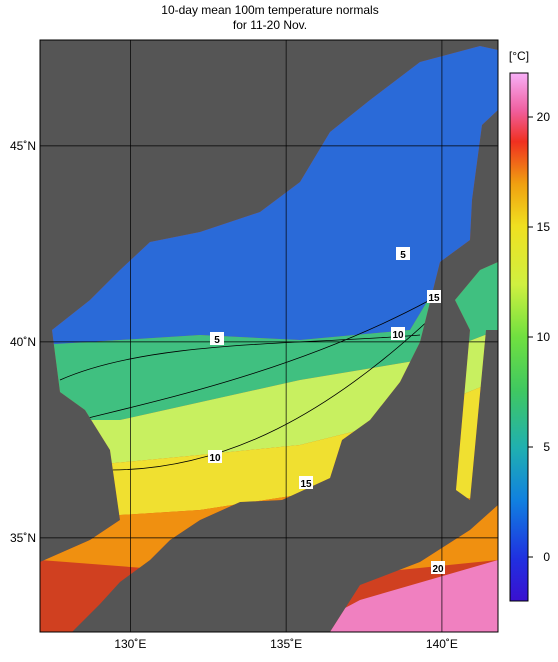  Describe the element at coordinates (544, 337) in the screenshot. I see `colorbar-tick-label: 10` at that location.